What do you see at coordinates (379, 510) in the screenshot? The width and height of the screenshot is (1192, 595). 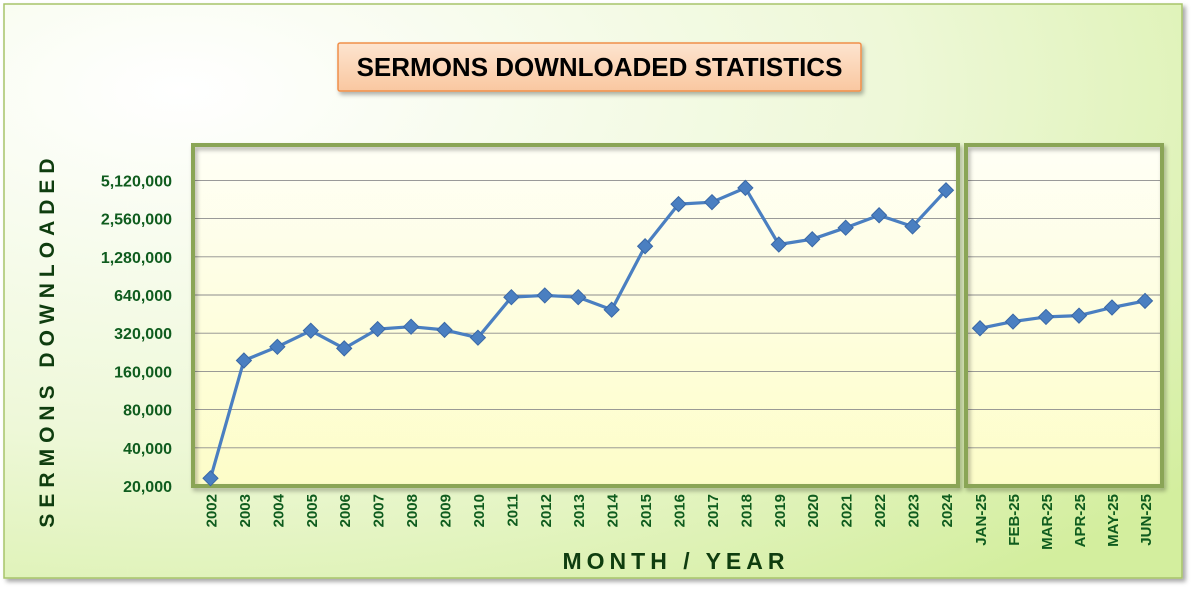 I see `x-tick-label: 2007` at bounding box center [379, 510].